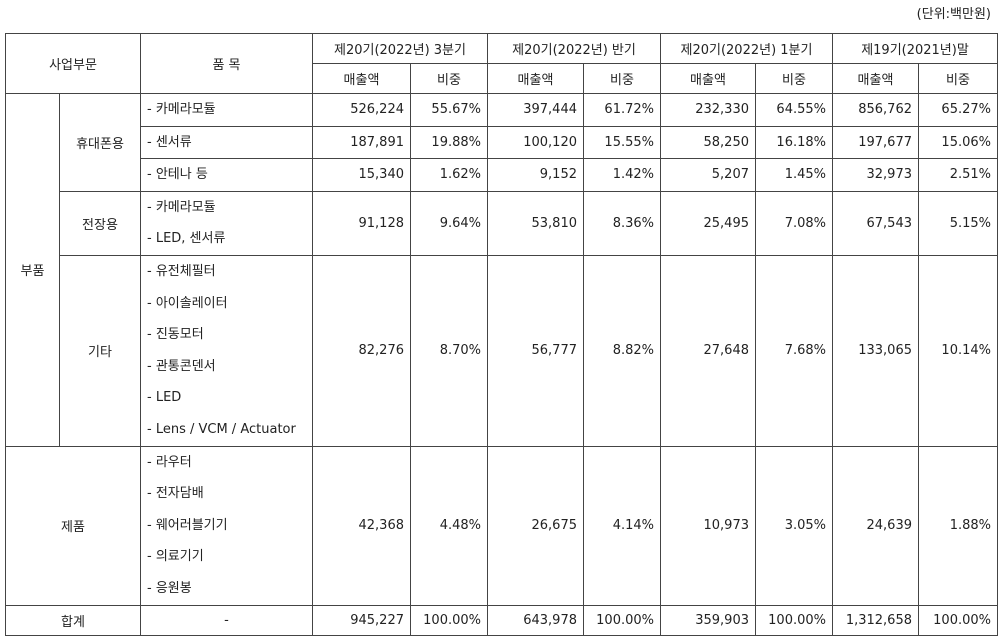  I want to click on value-cell: 10.14%, so click(958, 350).